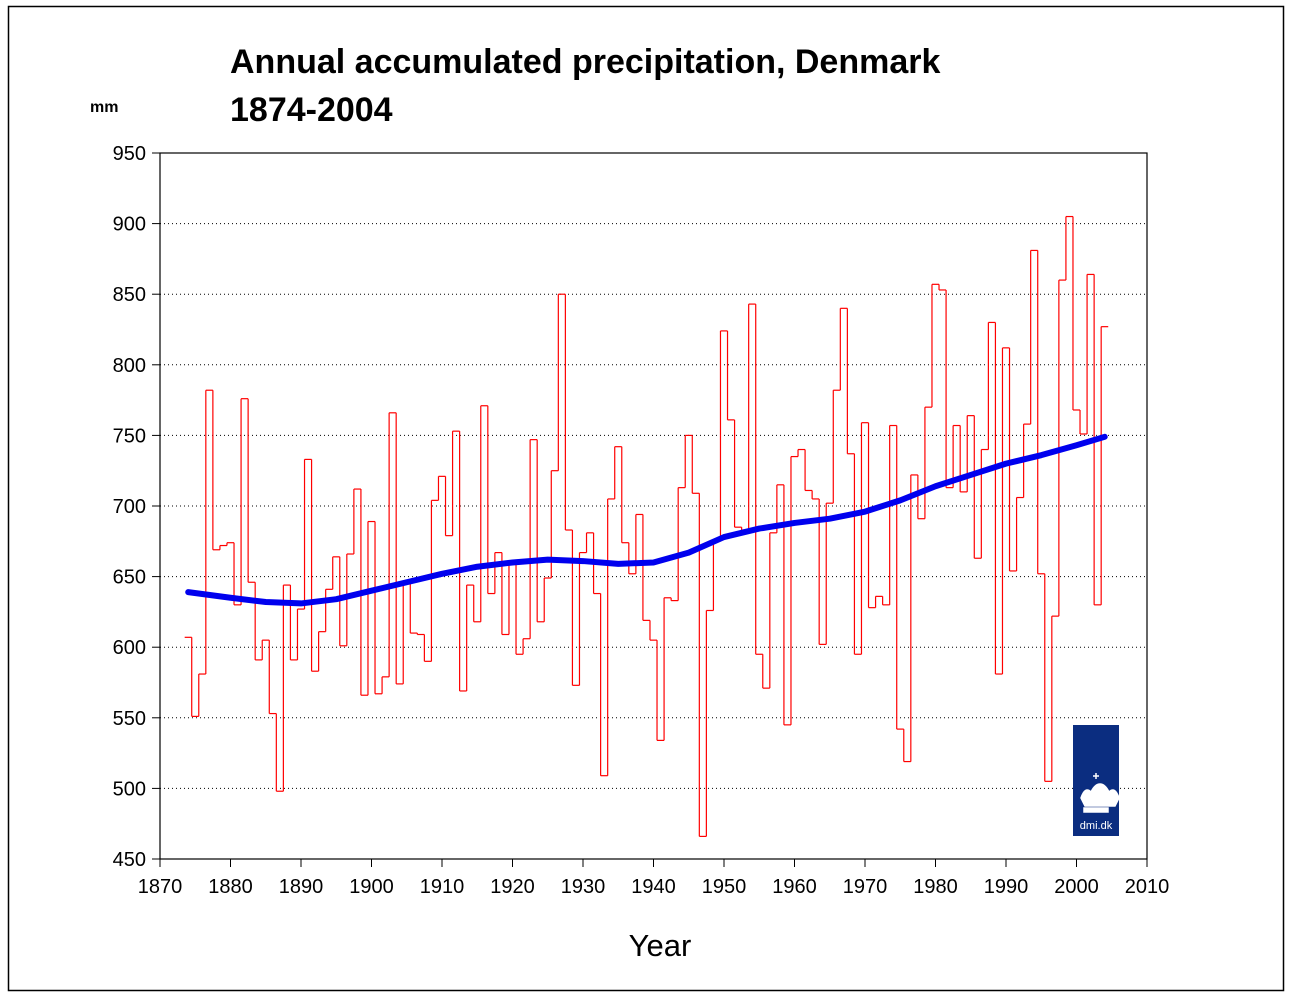 The width and height of the screenshot is (1292, 997). Describe the element at coordinates (865, 887) in the screenshot. I see `x-tick-label: 1970` at that location.